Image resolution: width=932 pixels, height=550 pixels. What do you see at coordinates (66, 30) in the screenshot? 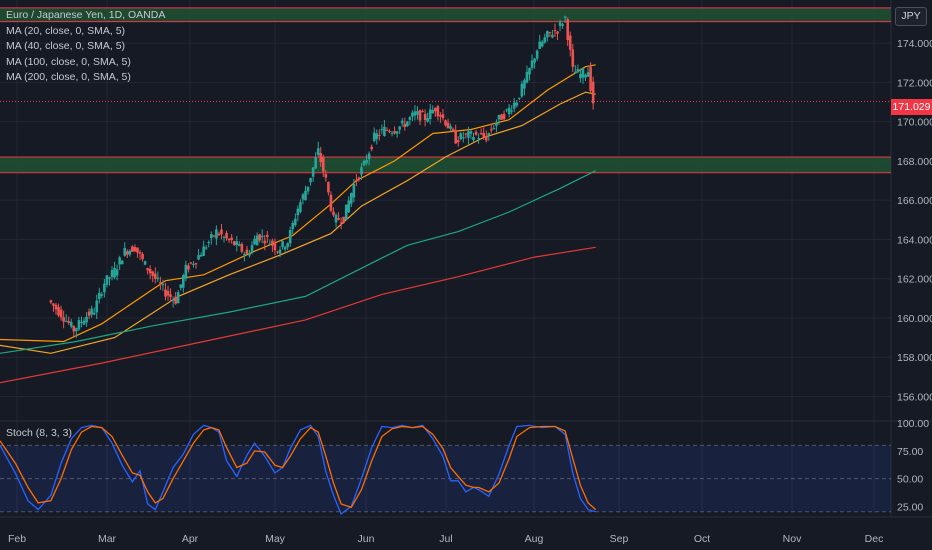
I see `legend-ma-20: MA (20, close, 0, SMA, 5)` at bounding box center [66, 30].